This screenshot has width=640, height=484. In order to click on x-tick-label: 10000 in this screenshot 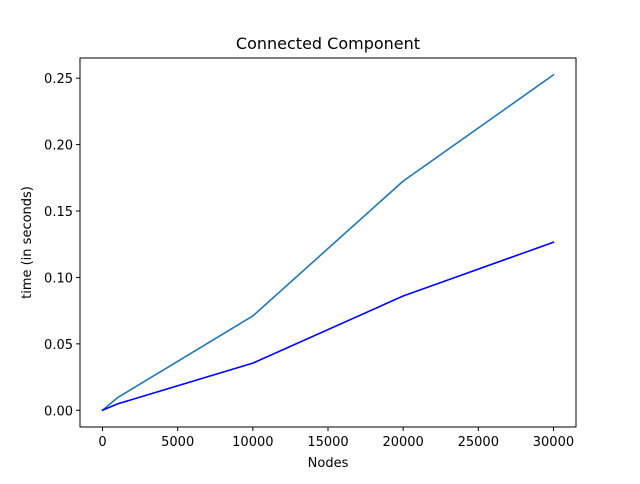, I will do `click(252, 442)`.